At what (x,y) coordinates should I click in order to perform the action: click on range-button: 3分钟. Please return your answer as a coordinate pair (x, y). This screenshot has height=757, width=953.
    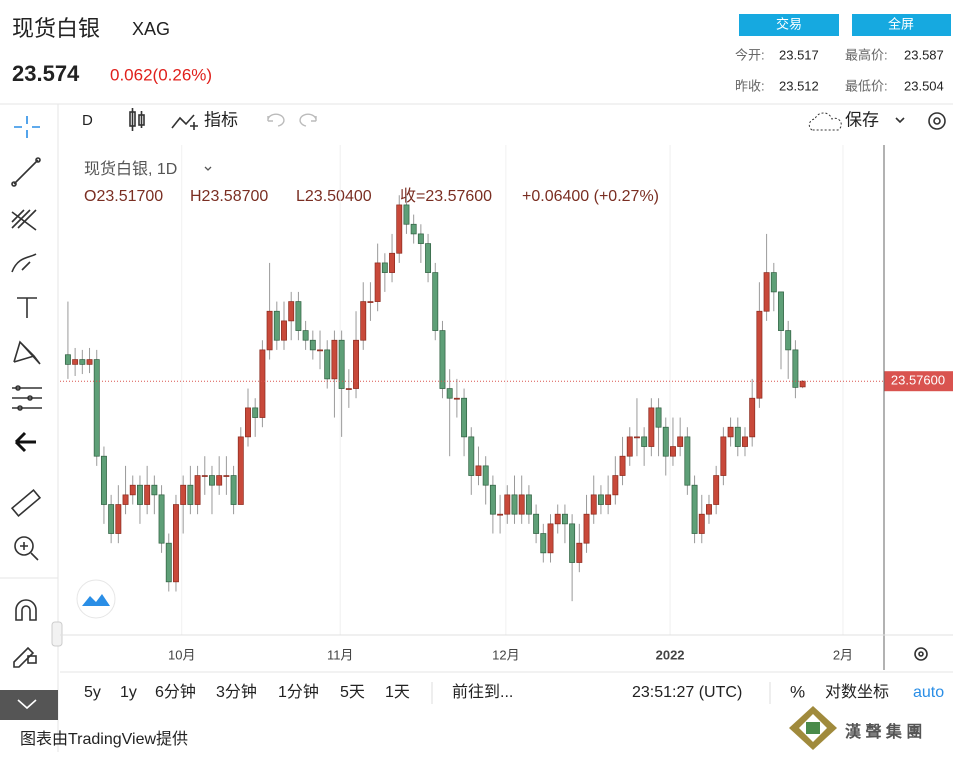
    Looking at the image, I should click on (236, 692).